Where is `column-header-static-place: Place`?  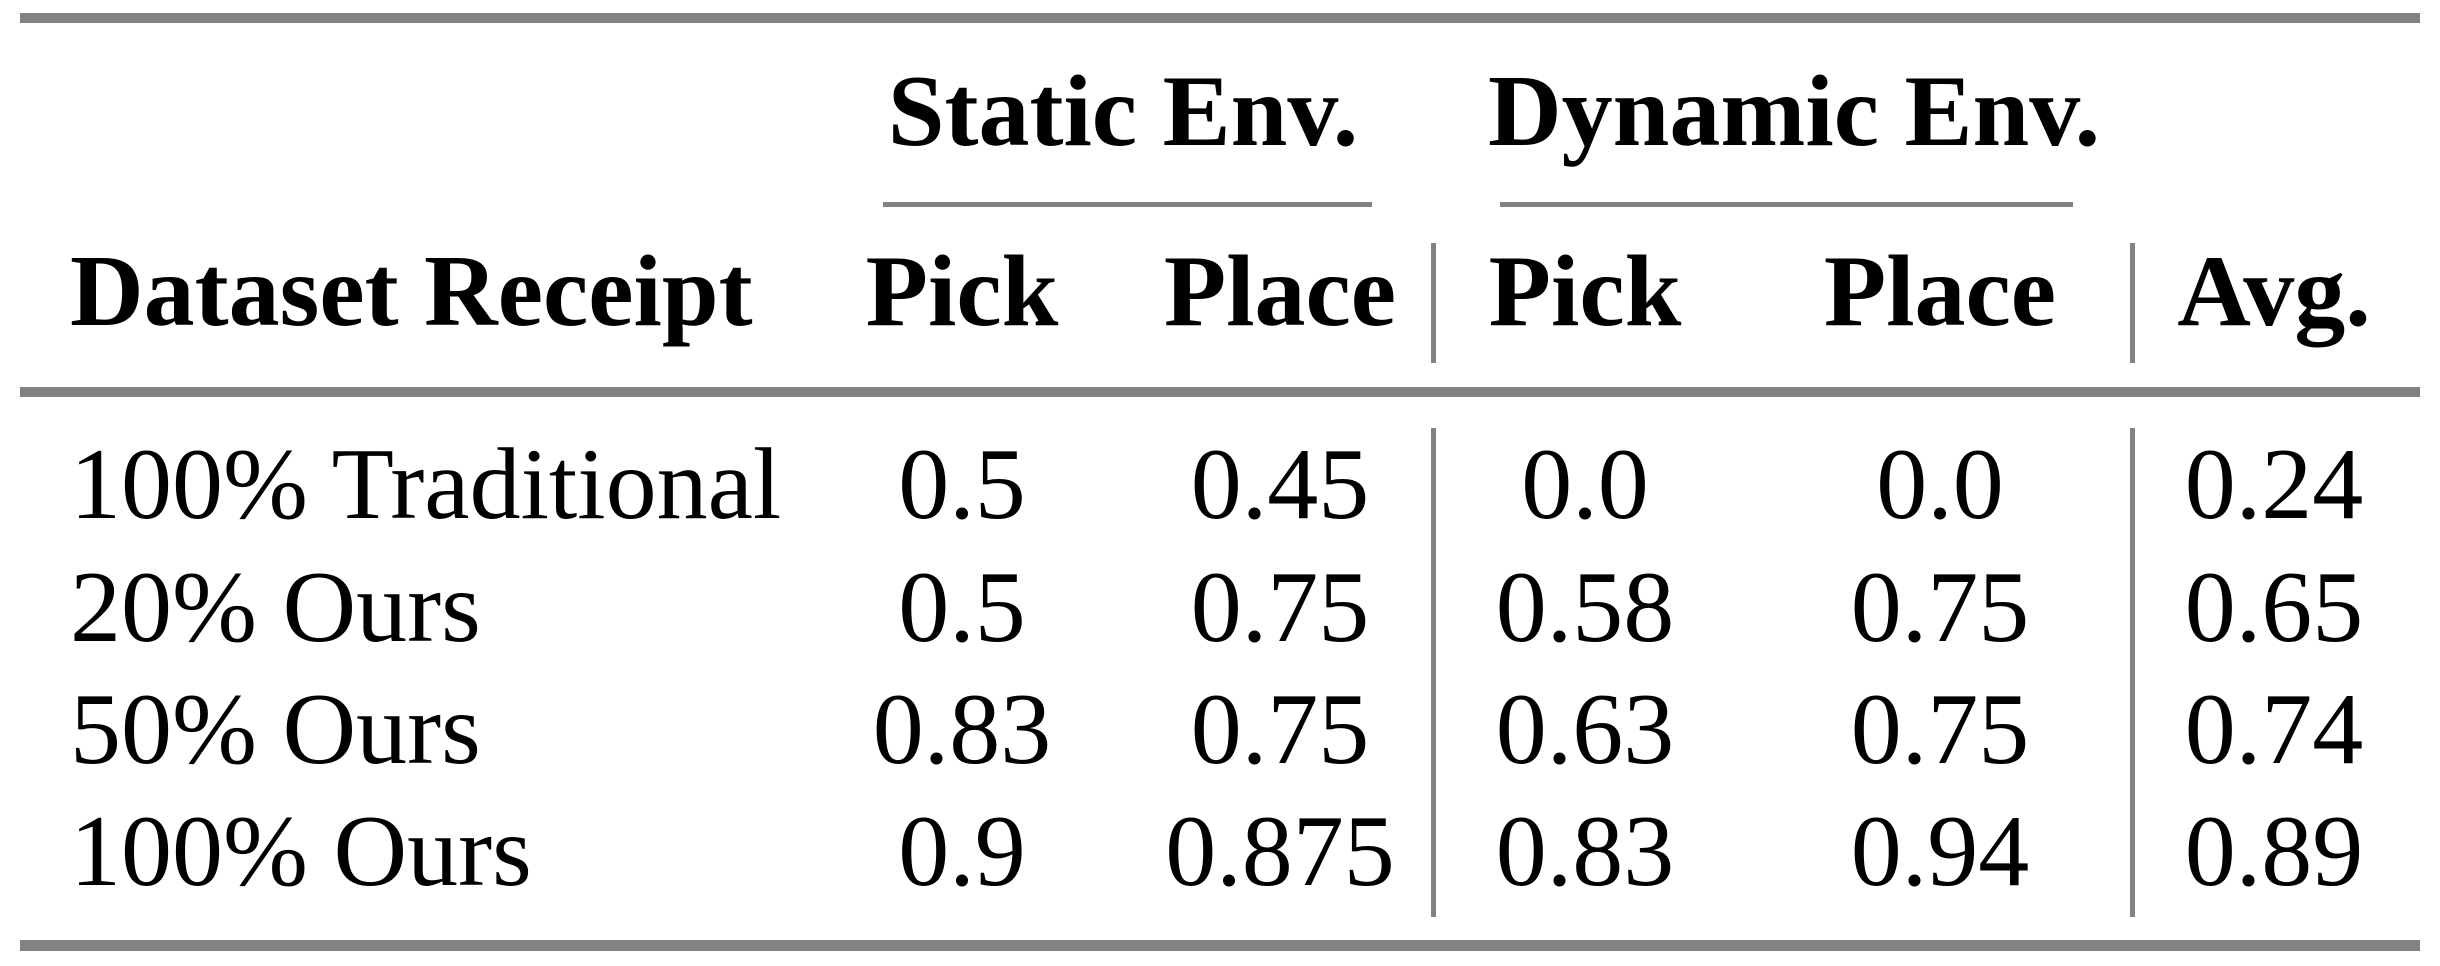
column-header-static-place: Place is located at coordinates (1280, 291).